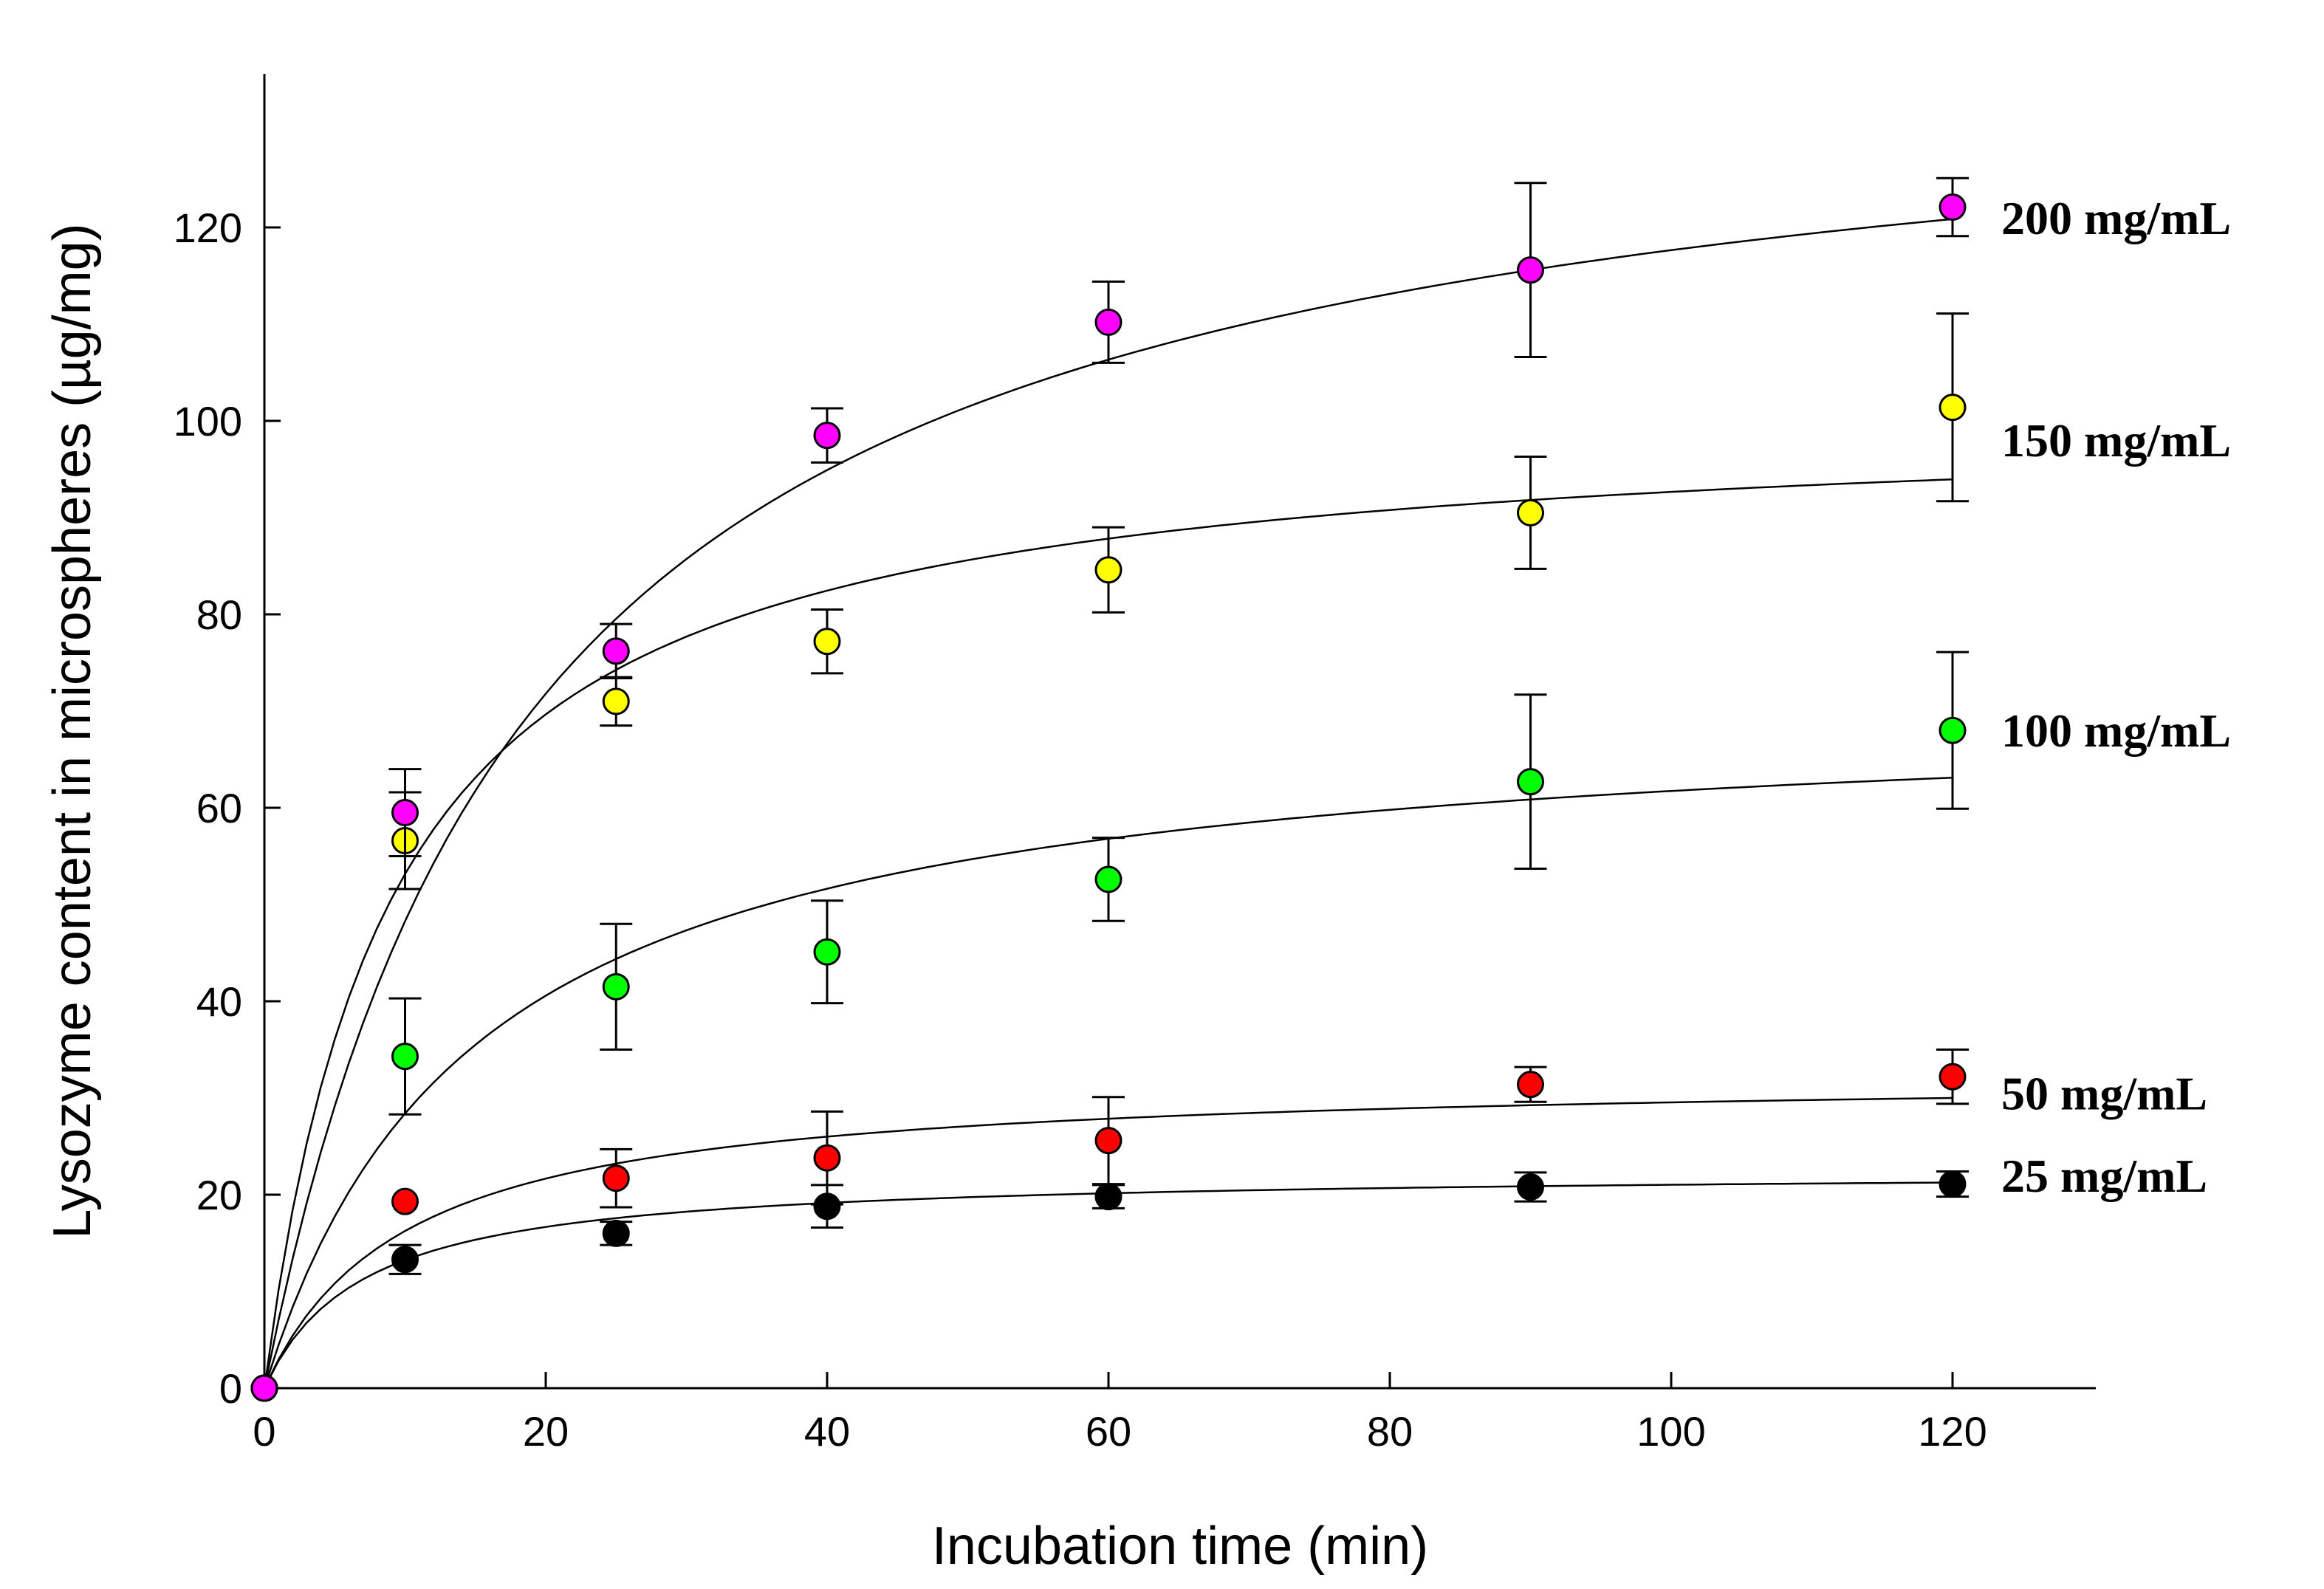 This screenshot has height=1589, width=2324. Describe the element at coordinates (1952, 1431) in the screenshot. I see `x-tick-label: 120` at that location.